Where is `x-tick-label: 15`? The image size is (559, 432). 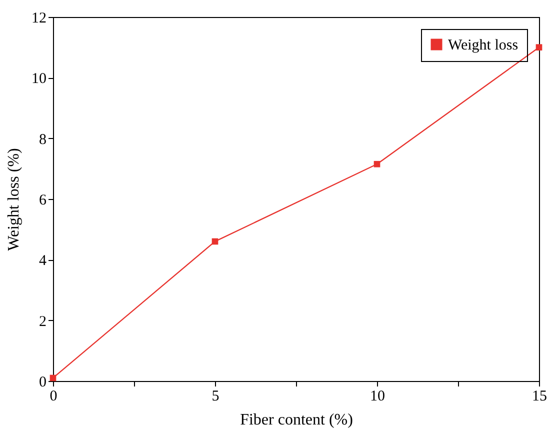 x-tick-label: 15 is located at coordinates (539, 396).